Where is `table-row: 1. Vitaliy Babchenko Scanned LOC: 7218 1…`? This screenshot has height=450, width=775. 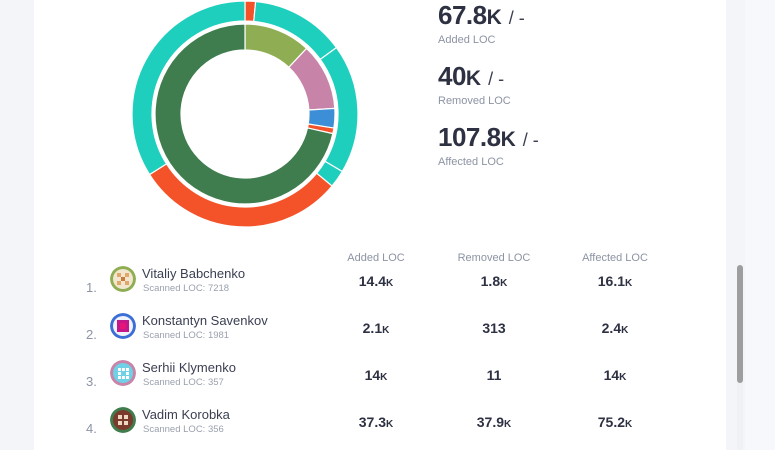
table-row: 1. Vitaliy Babchenko Scanned LOC: 7218 1… is located at coordinates (380, 285).